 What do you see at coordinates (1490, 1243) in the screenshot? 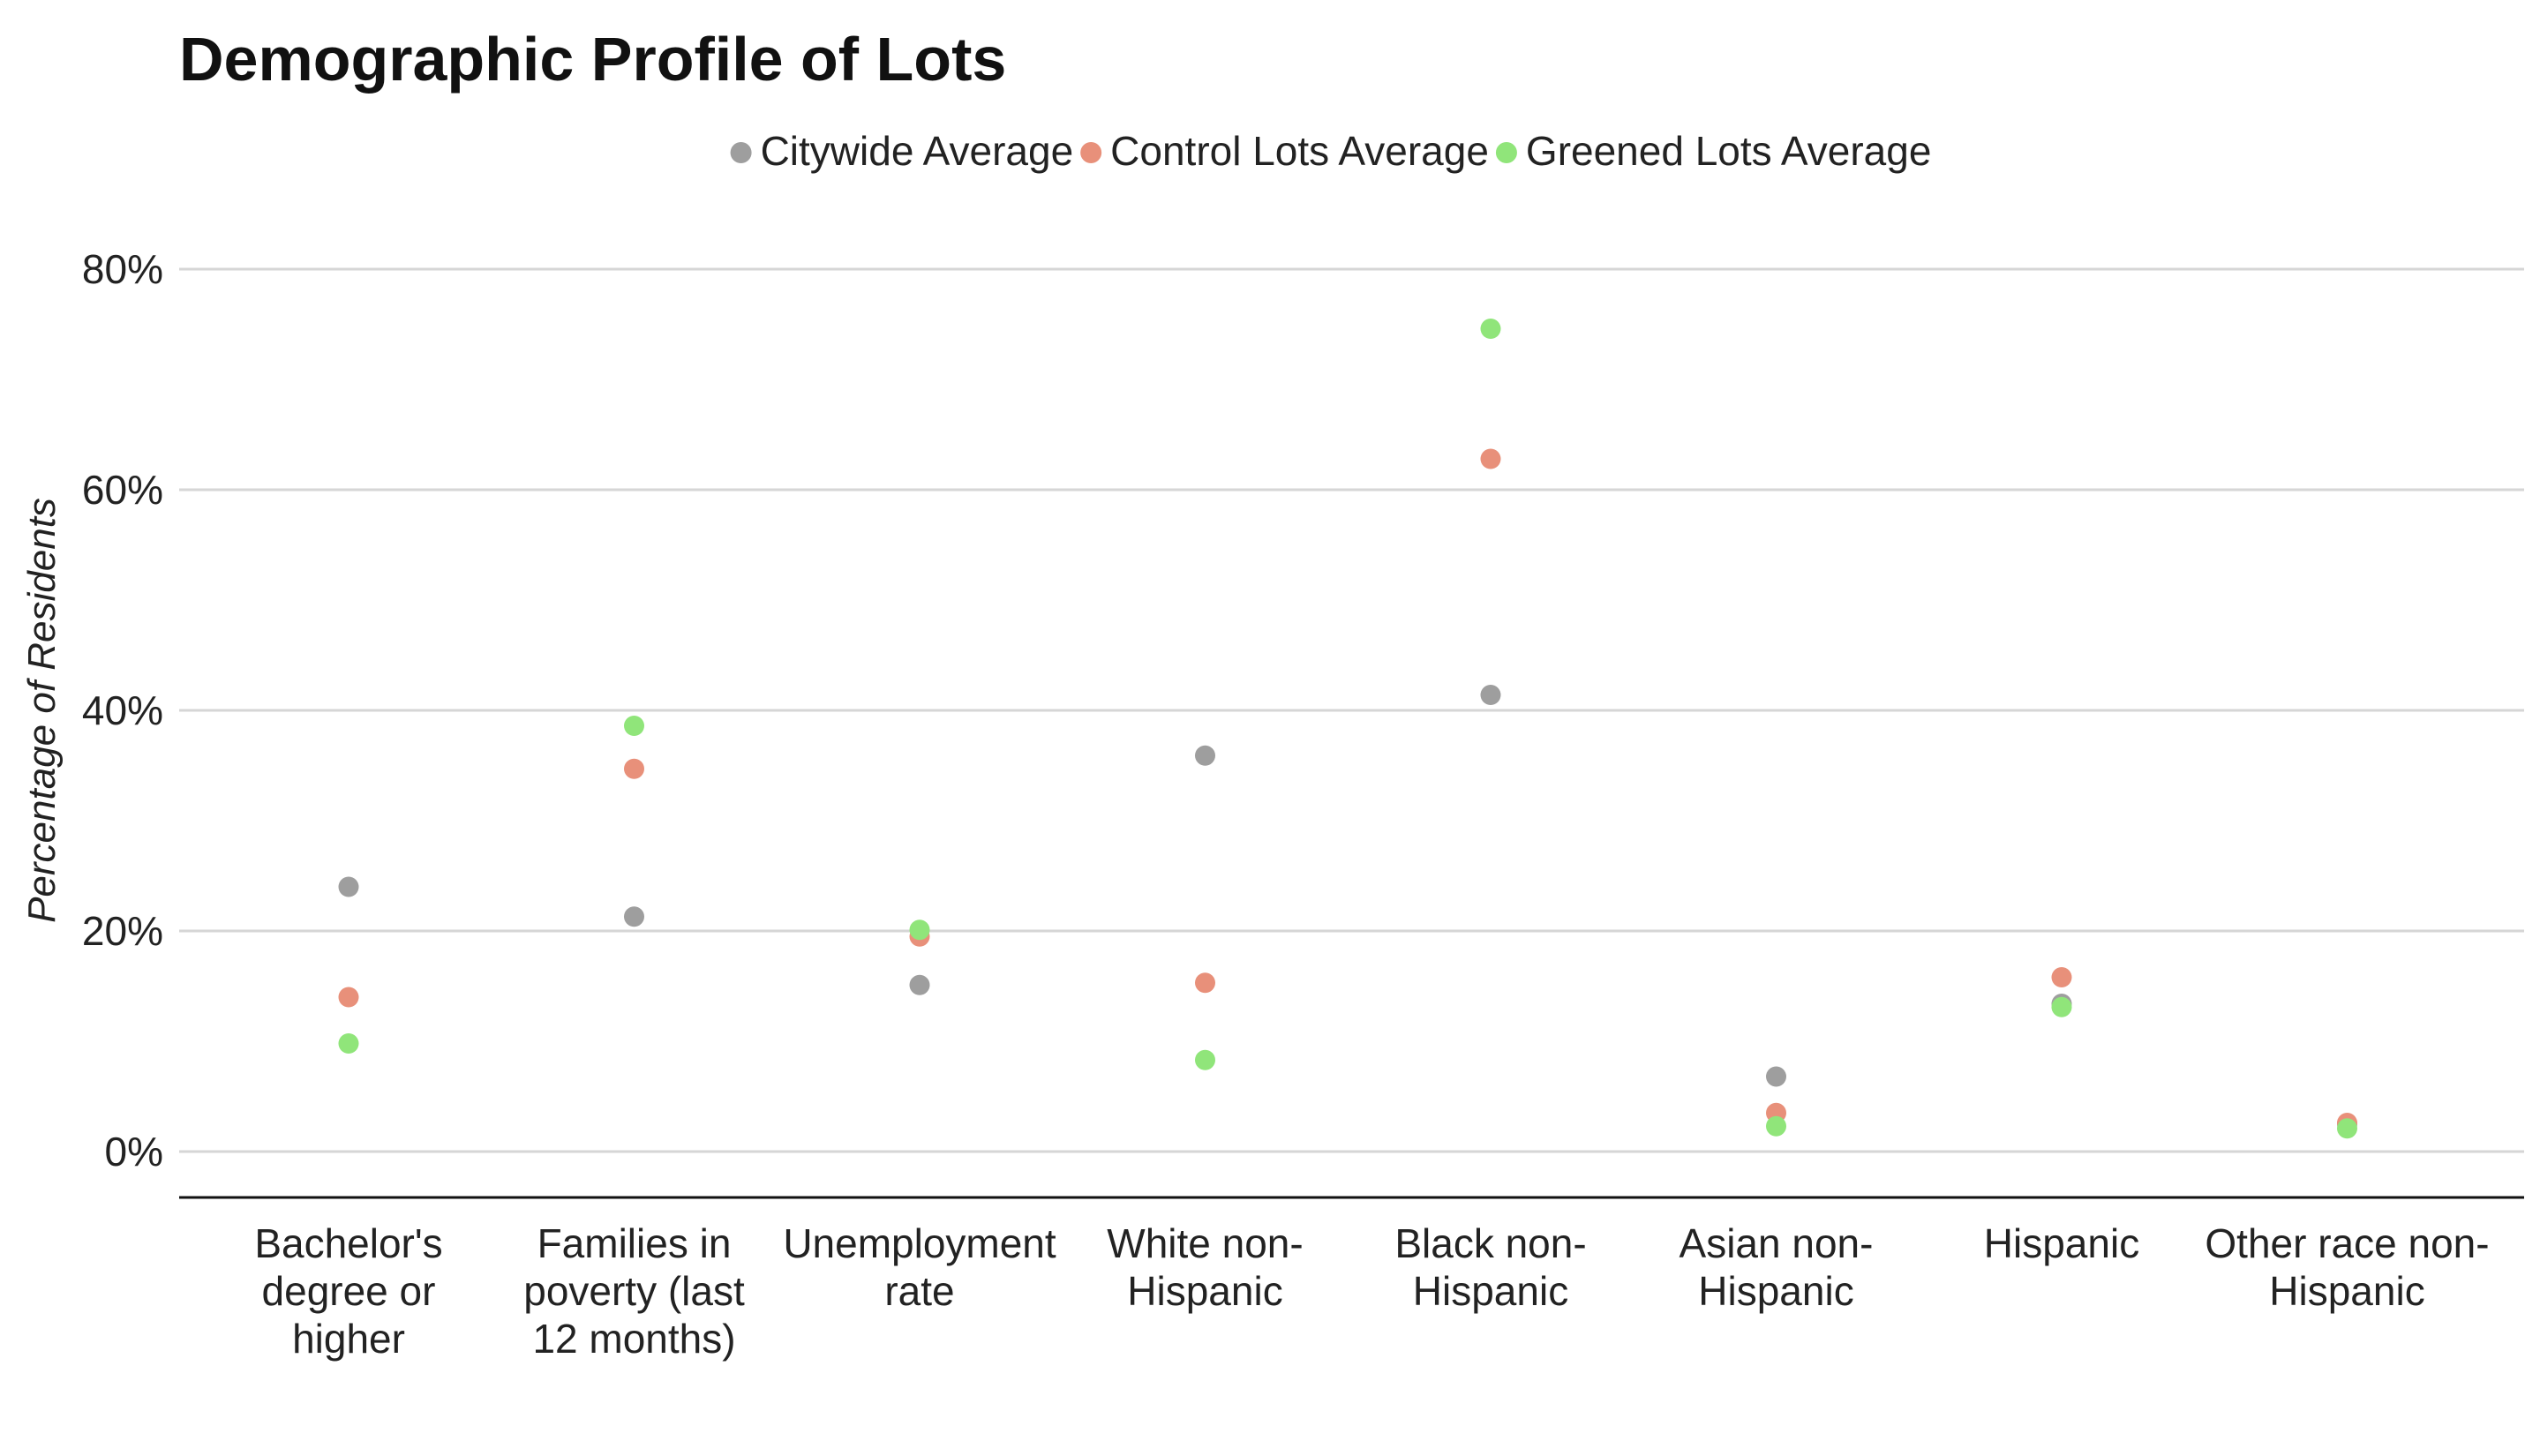
I see `x-tick-label: Black non-` at bounding box center [1490, 1243].